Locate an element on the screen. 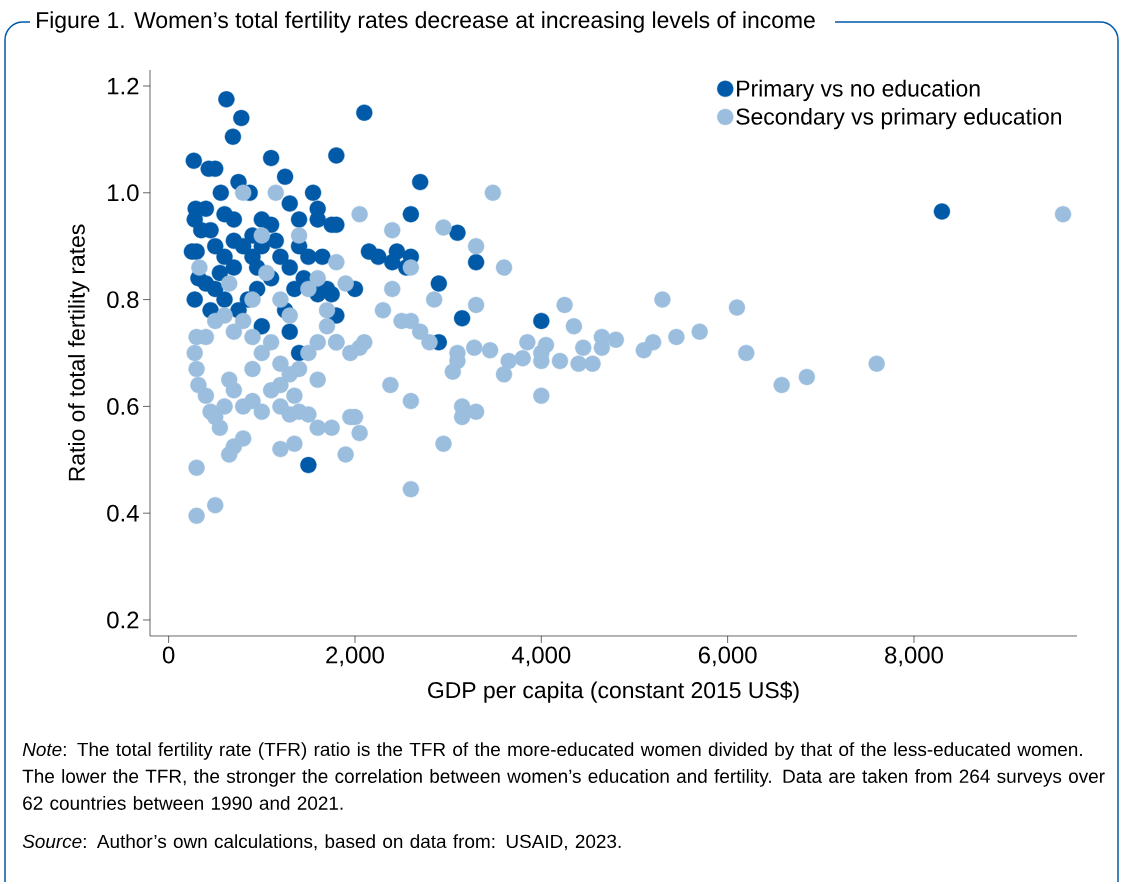 This screenshot has height=884, width=1123. x-tick-label: 2,000 is located at coordinates (355, 656).